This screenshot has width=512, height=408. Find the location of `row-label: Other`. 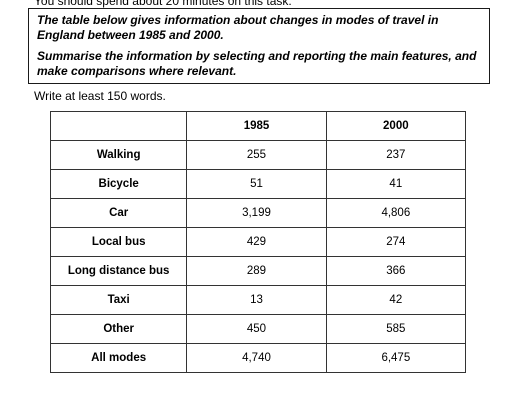

row-label: Other is located at coordinates (118, 329).